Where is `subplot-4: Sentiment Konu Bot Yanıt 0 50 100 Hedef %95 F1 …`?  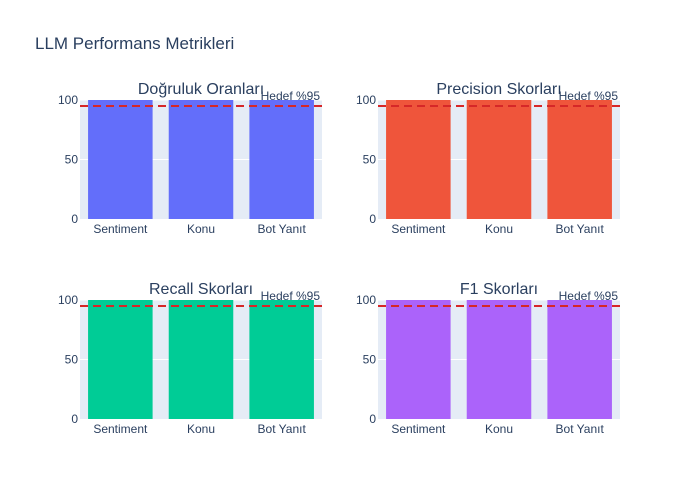
subplot-4: Sentiment Konu Bot Yanıt 0 50 100 Hedef %95 F1 … is located at coordinates (488, 358).